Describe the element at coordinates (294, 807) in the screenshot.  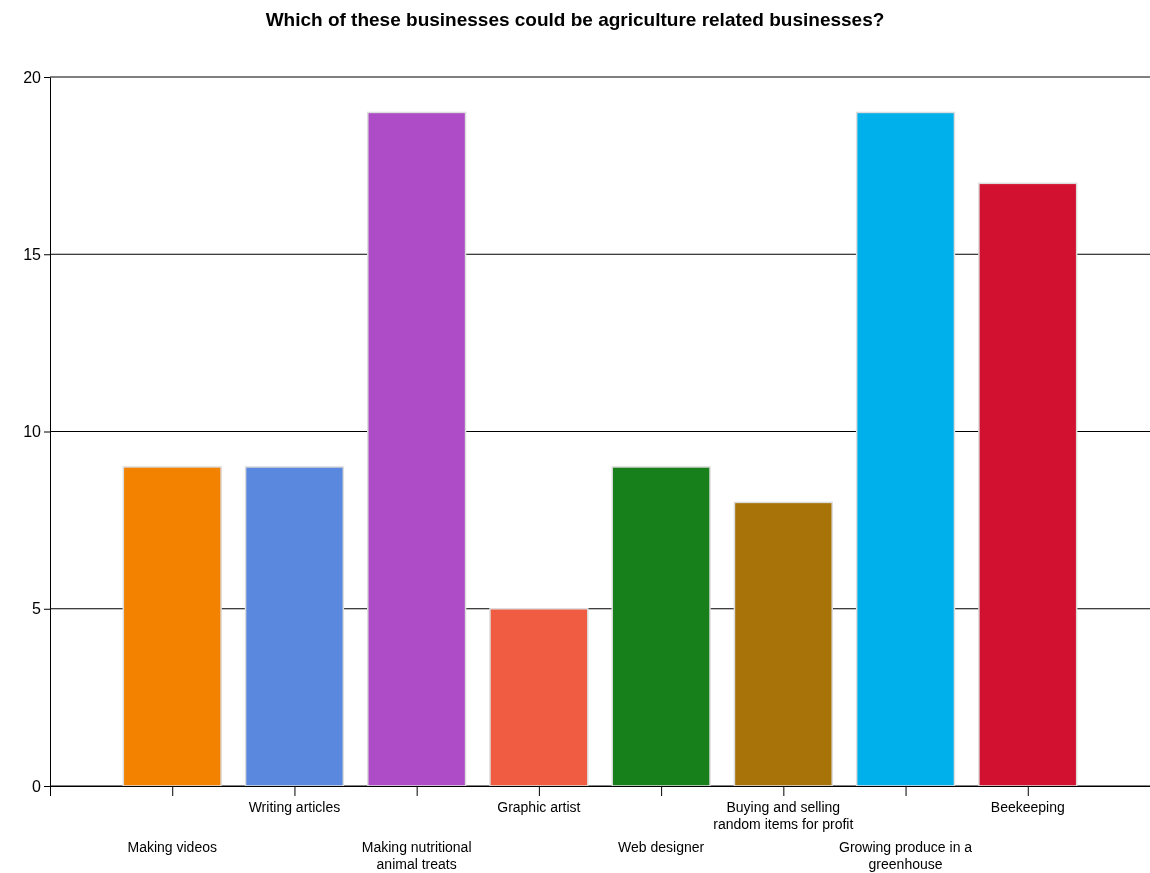
I see `x-tick-label: Writing articles` at that location.